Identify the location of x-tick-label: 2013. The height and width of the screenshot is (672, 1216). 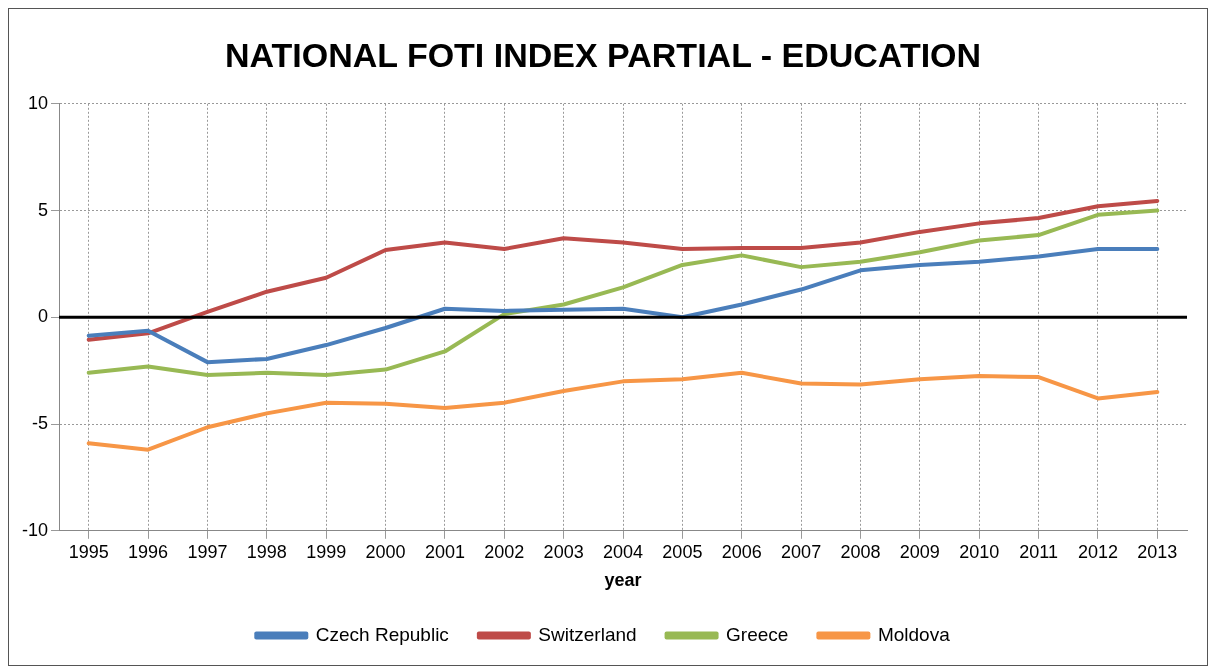
(1157, 551).